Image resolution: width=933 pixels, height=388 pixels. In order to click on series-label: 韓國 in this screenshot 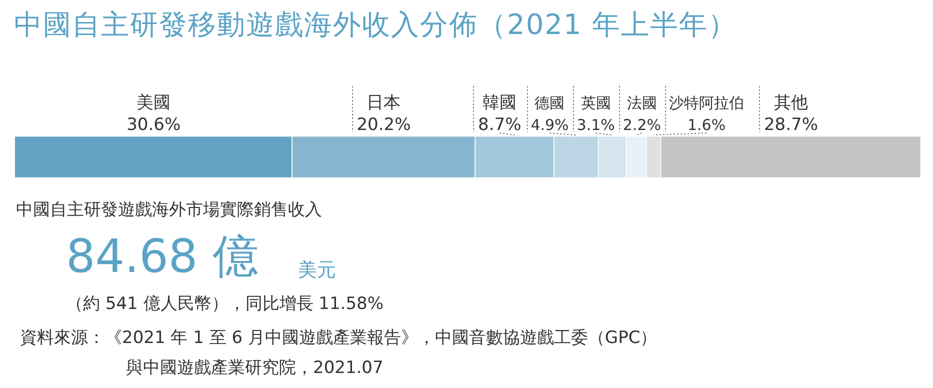, I will do `click(499, 103)`.